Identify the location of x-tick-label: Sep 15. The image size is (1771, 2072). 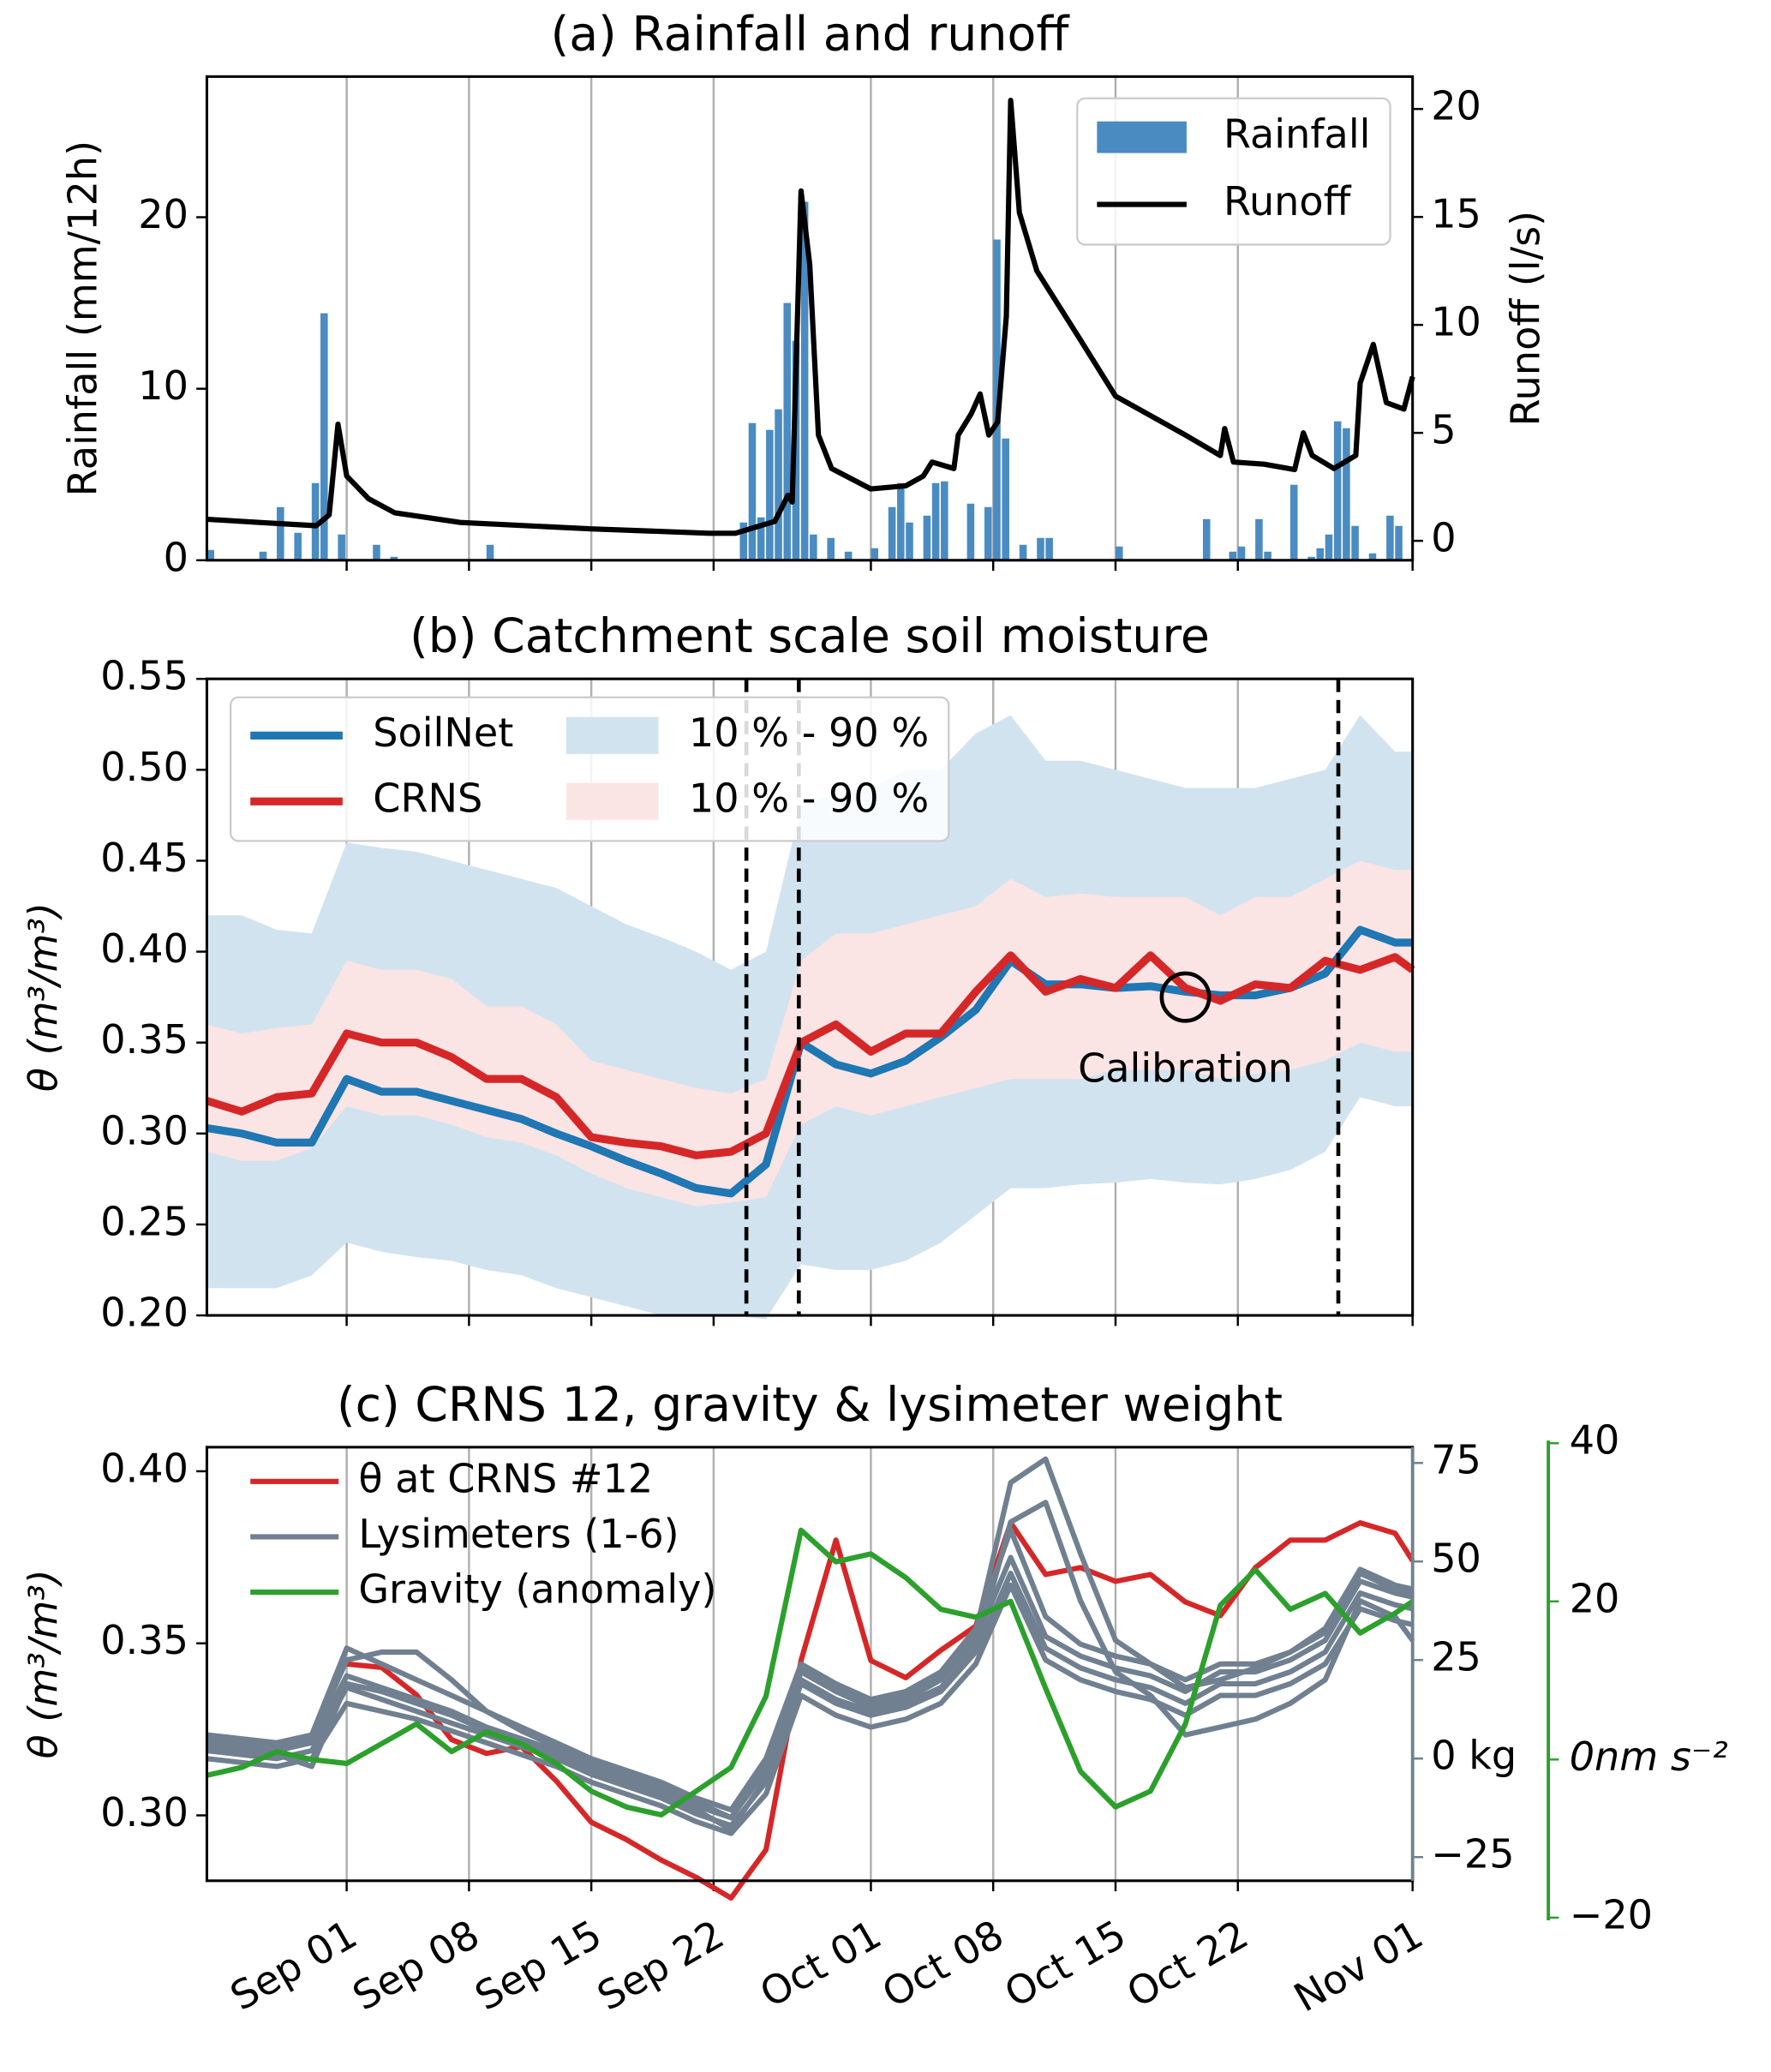
(538, 1965).